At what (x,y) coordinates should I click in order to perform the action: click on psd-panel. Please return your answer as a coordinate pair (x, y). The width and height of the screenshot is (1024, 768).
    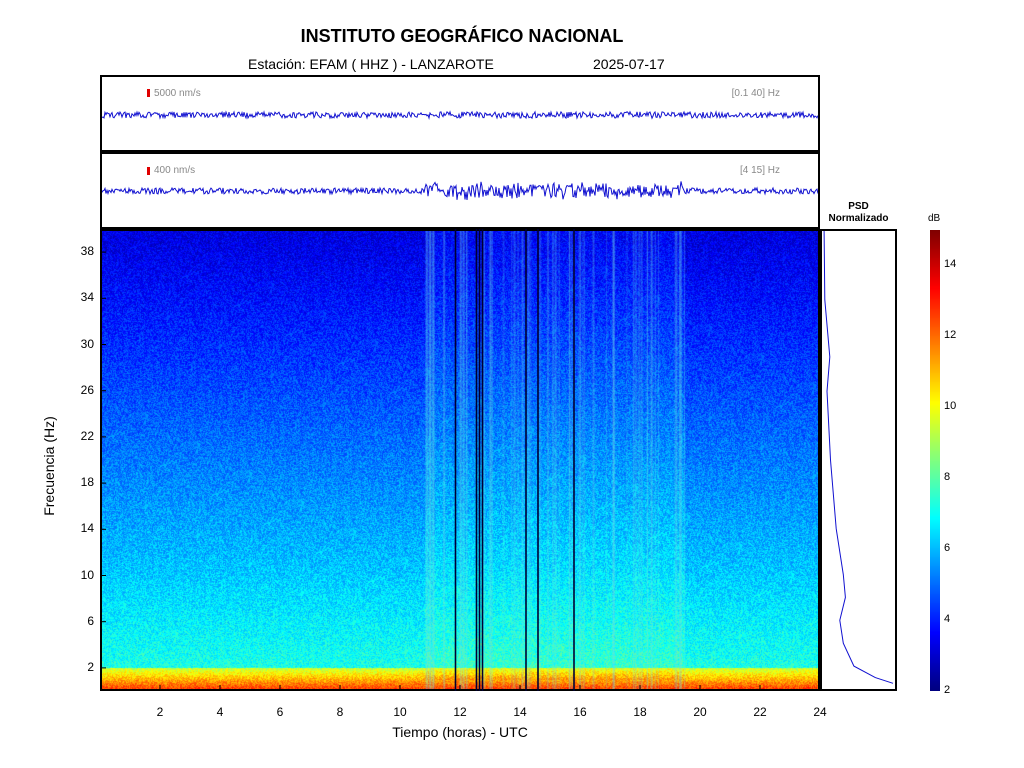
    Looking at the image, I should click on (858, 460).